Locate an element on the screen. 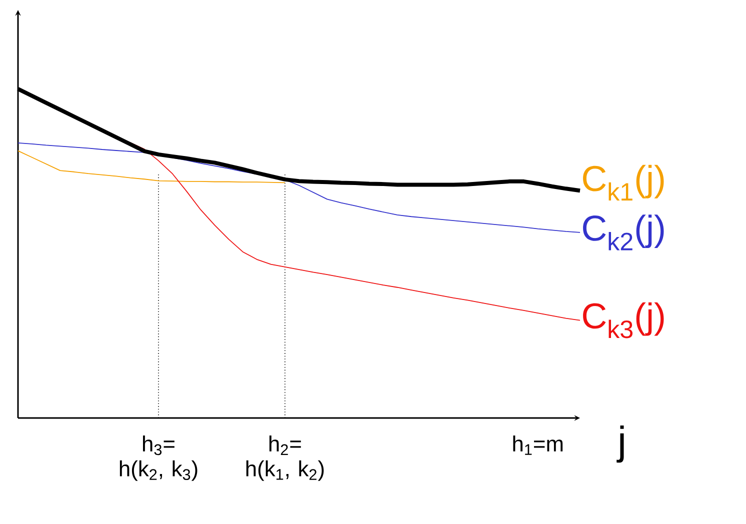 The height and width of the screenshot is (524, 746). text: C$_{k1}$(j) is located at coordinates (623, 182).